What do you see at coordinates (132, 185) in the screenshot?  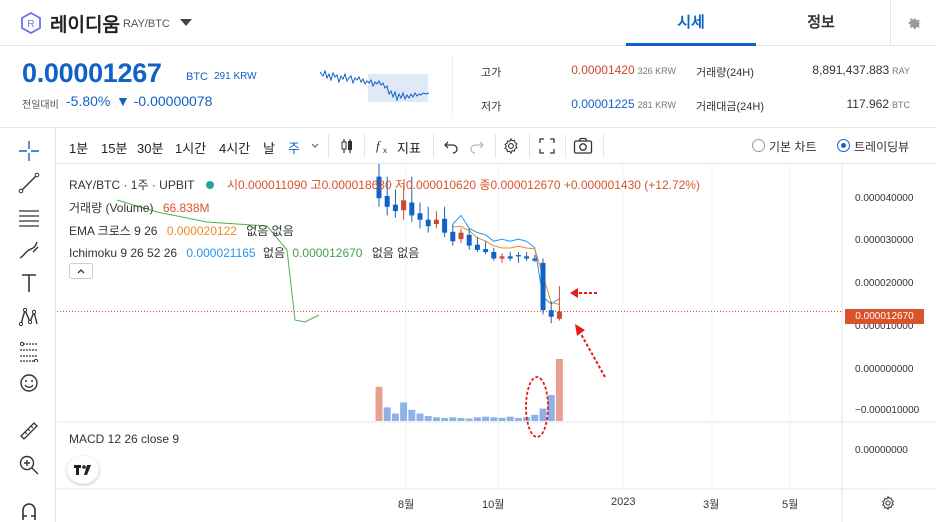 I see `legend-symbol: RAY/BTC · 1주 · UPBIT` at bounding box center [132, 185].